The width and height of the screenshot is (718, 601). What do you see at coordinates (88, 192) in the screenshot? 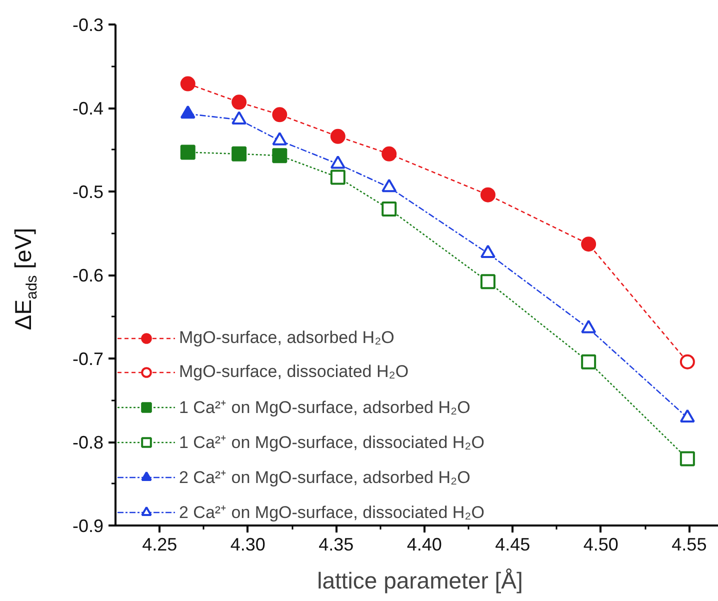
I see `y-tick-label: -0.5` at bounding box center [88, 192].